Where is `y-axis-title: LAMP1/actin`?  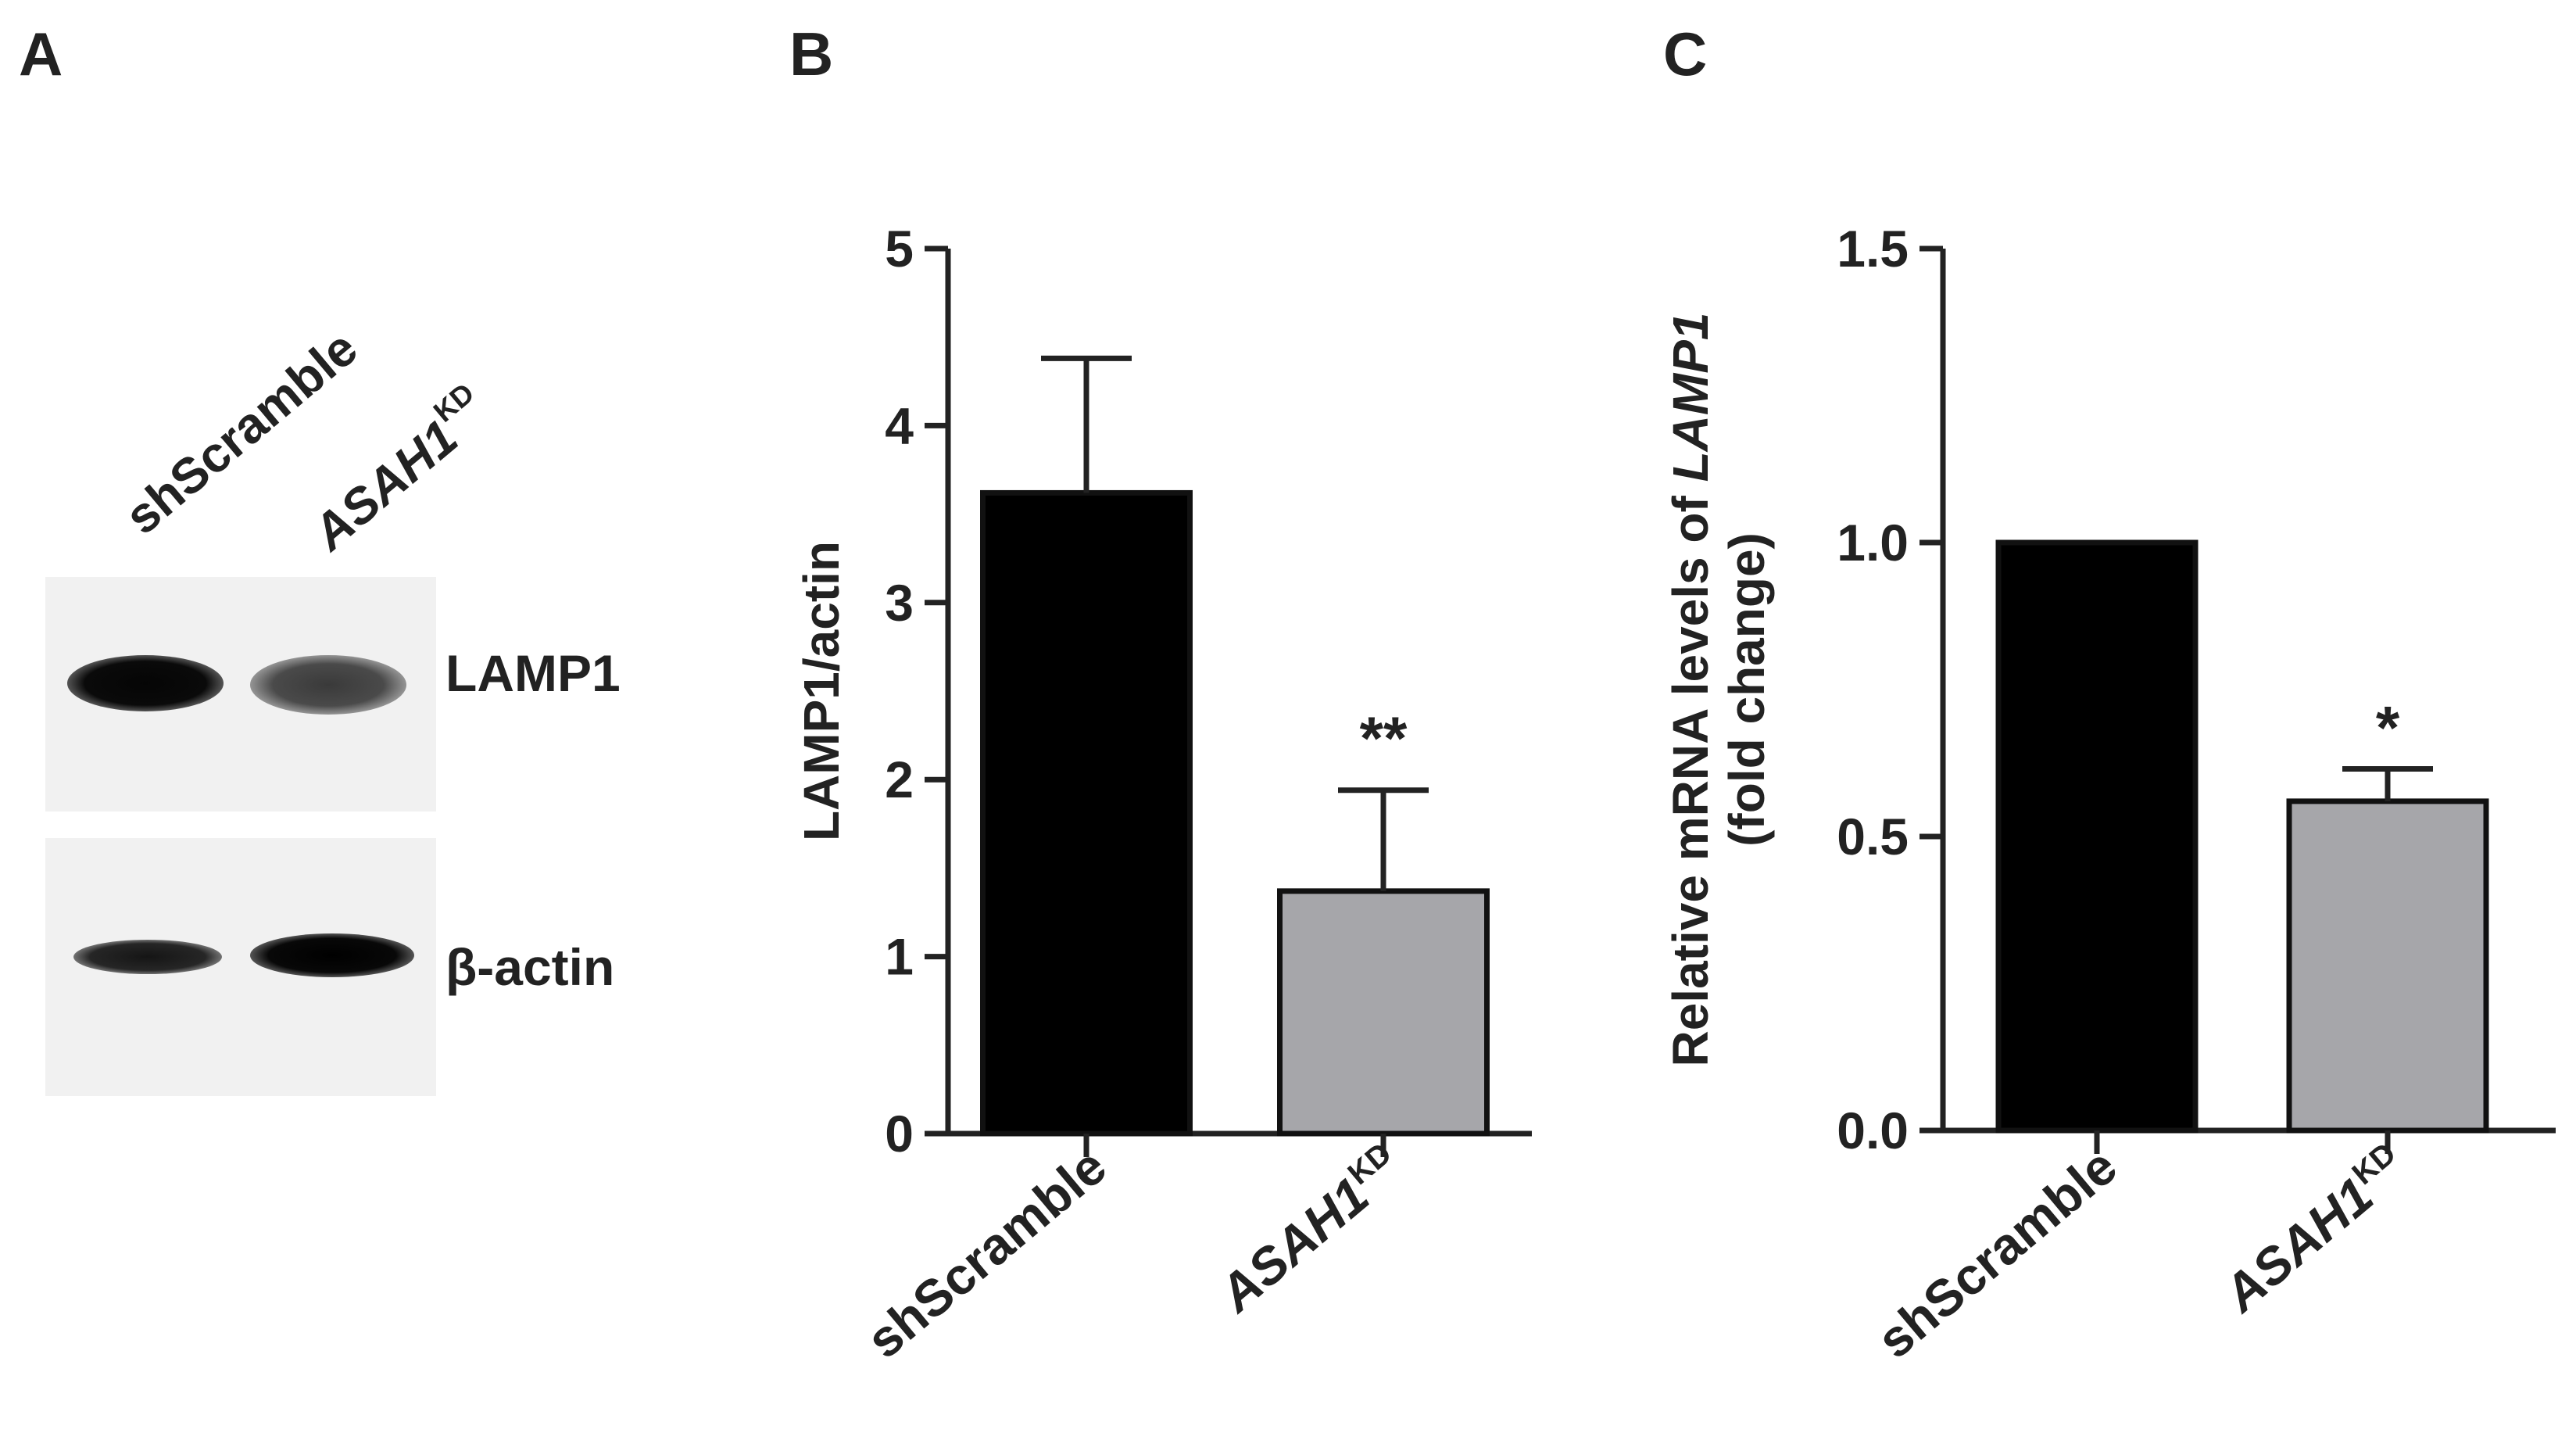 y-axis-title: LAMP1/actin is located at coordinates (821, 691).